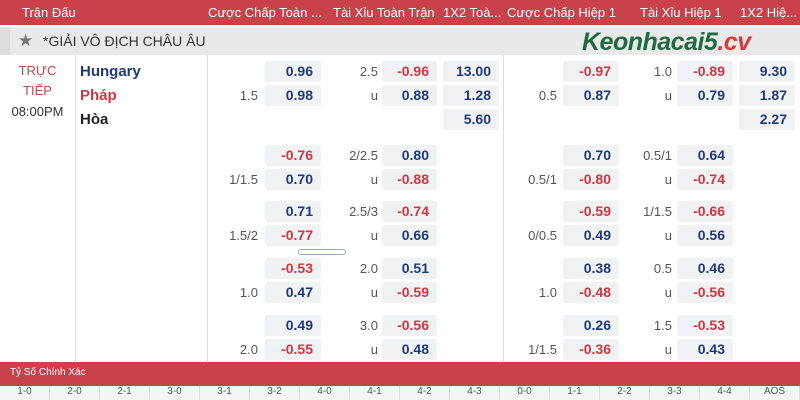 The width and height of the screenshot is (800, 400). Describe the element at coordinates (175, 393) in the screenshot. I see `score-option: 3-0` at that location.